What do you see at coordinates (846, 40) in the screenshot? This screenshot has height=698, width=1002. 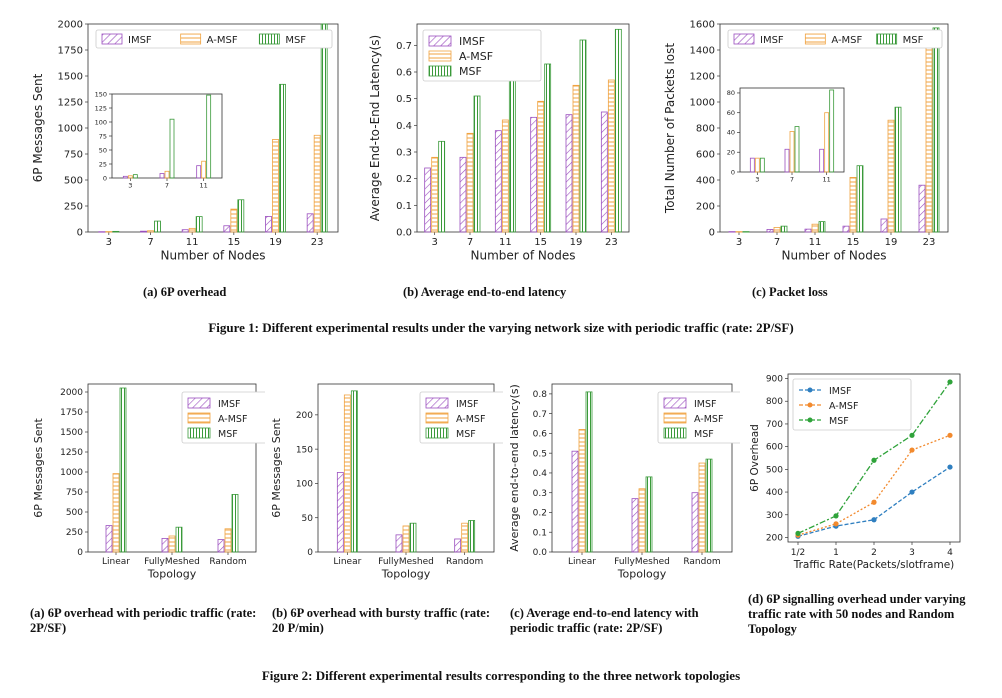 I see `f1c-legend-label-a-msf: A-MSF` at bounding box center [846, 40].